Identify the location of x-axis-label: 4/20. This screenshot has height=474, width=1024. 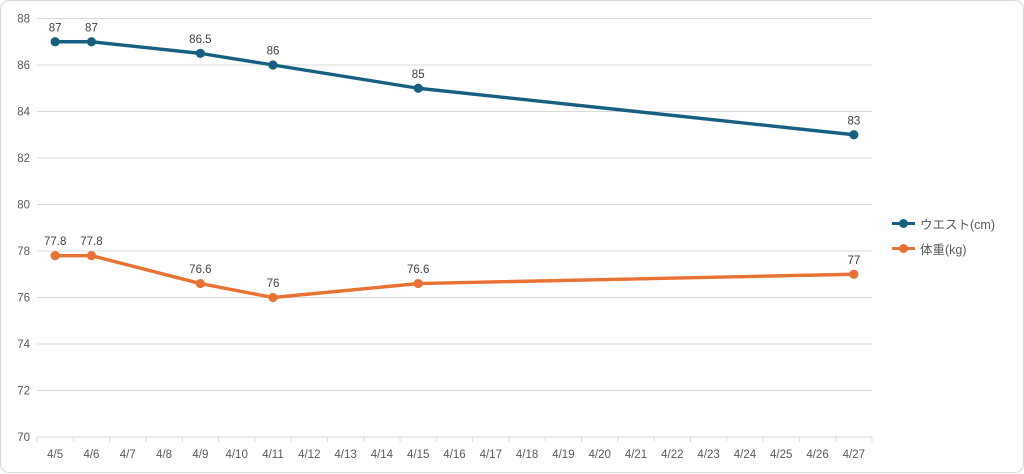
(600, 455).